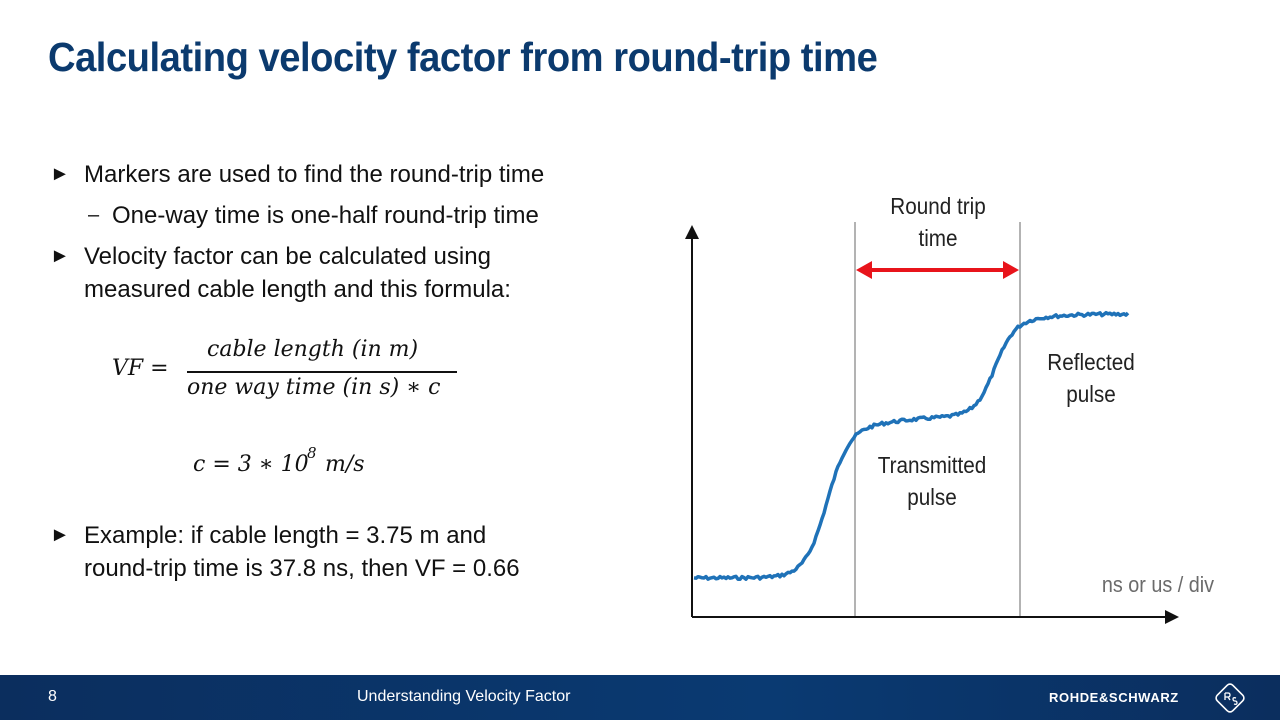 The height and width of the screenshot is (720, 1280). What do you see at coordinates (140, 368) in the screenshot?
I see `formula-lhs: VF =` at bounding box center [140, 368].